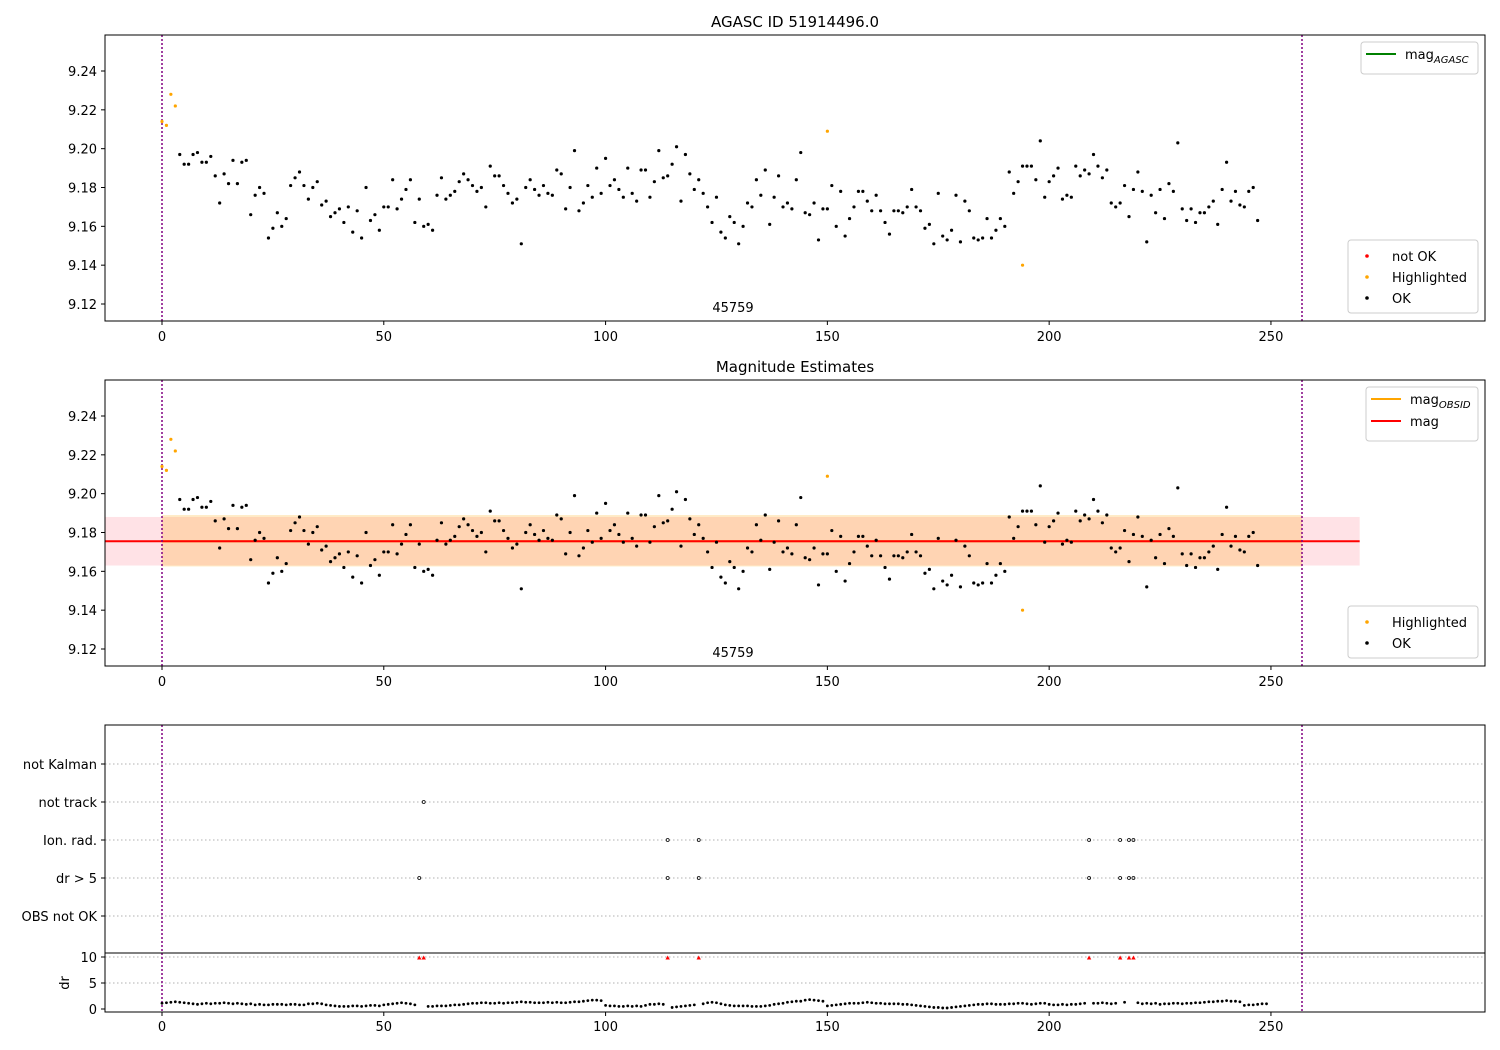  What do you see at coordinates (175, 451) in the screenshot?
I see `highlighted-point` at bounding box center [175, 451].